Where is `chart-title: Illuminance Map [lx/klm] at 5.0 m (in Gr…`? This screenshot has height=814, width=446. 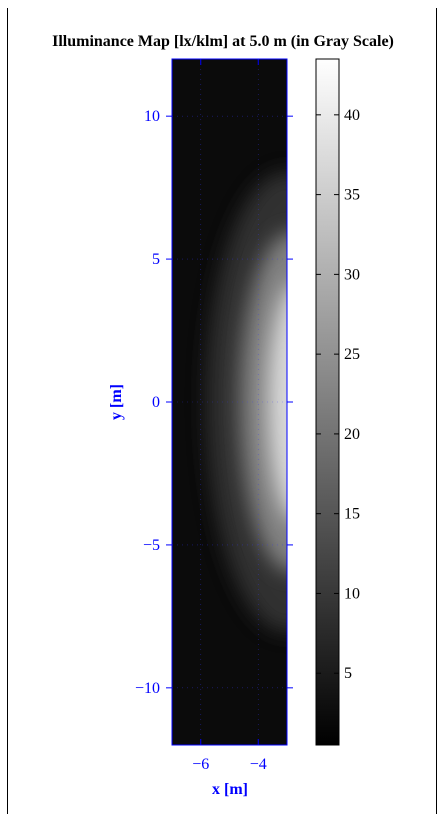
chart-title: Illuminance Map [lx/klm] at 5.0 m (in Gr… is located at coordinates (223, 41).